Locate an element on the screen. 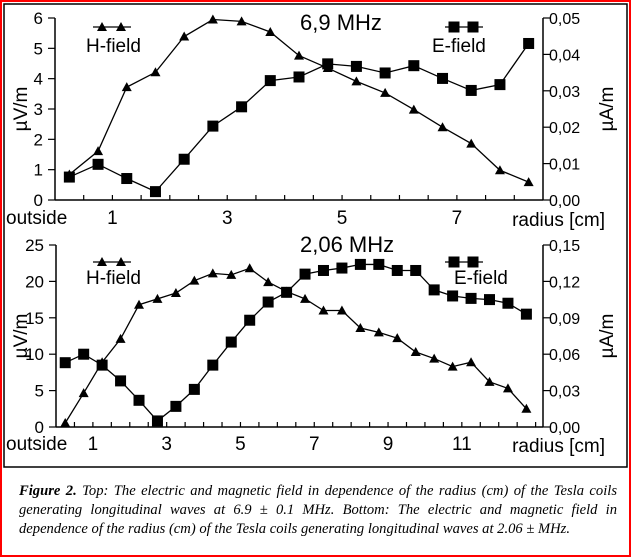 The height and width of the screenshot is (557, 631). chart-title: 2,06 MHz is located at coordinates (347, 244).